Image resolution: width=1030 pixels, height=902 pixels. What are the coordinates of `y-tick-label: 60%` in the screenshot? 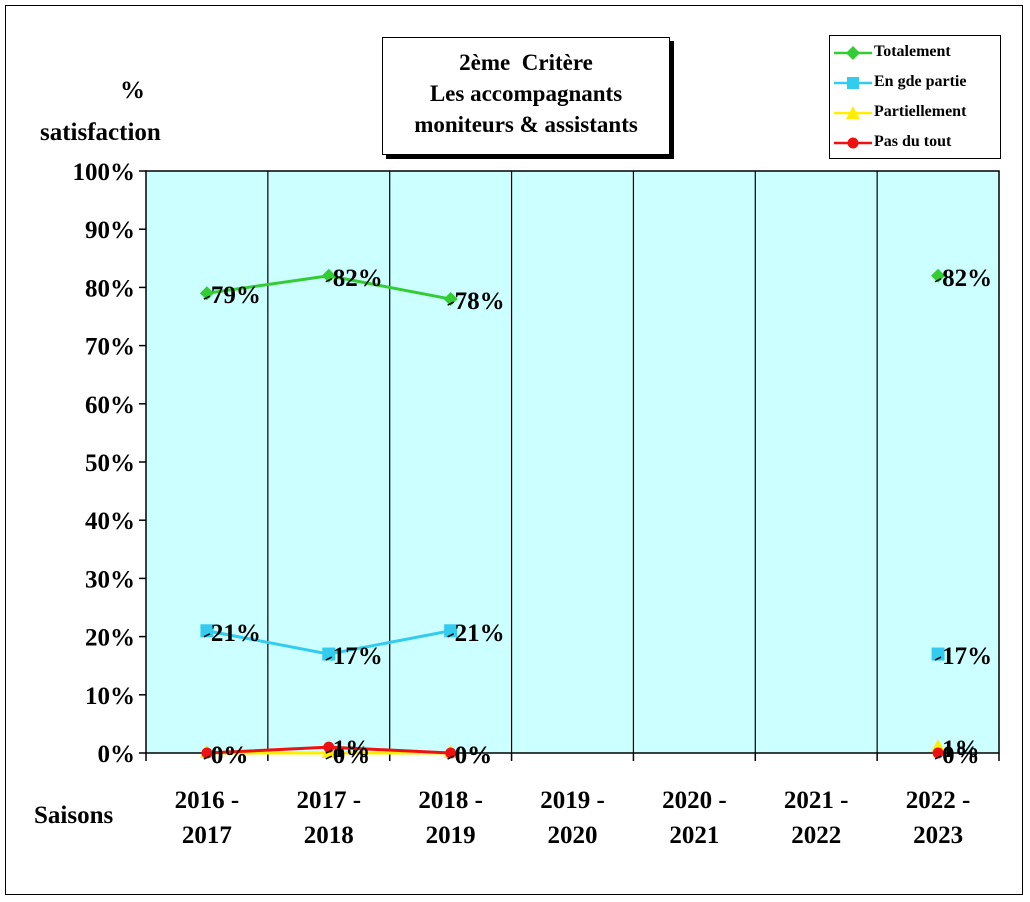 It's located at (110, 405).